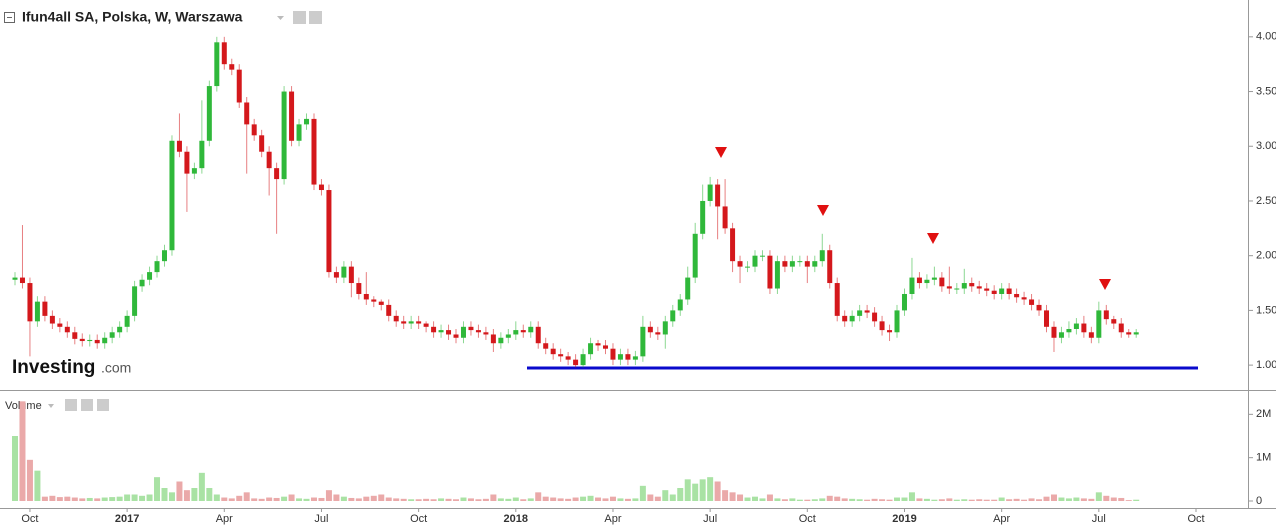 The image size is (1276, 531). Describe the element at coordinates (516, 519) in the screenshot. I see `x-tick-label: 2018` at that location.